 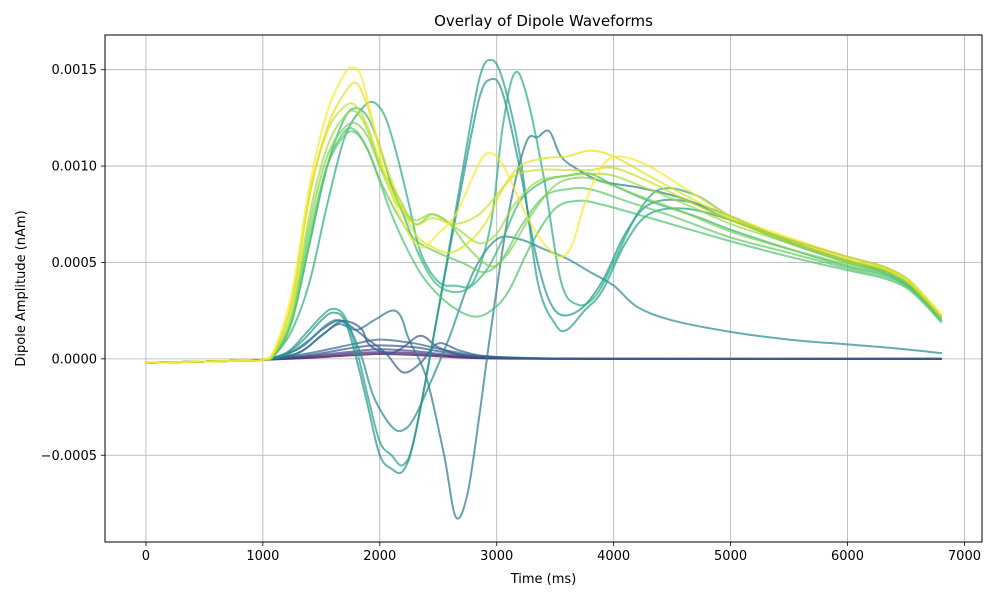 What do you see at coordinates (543, 21) in the screenshot?
I see `chart-title: Overlay of Dipole Waveforms` at bounding box center [543, 21].